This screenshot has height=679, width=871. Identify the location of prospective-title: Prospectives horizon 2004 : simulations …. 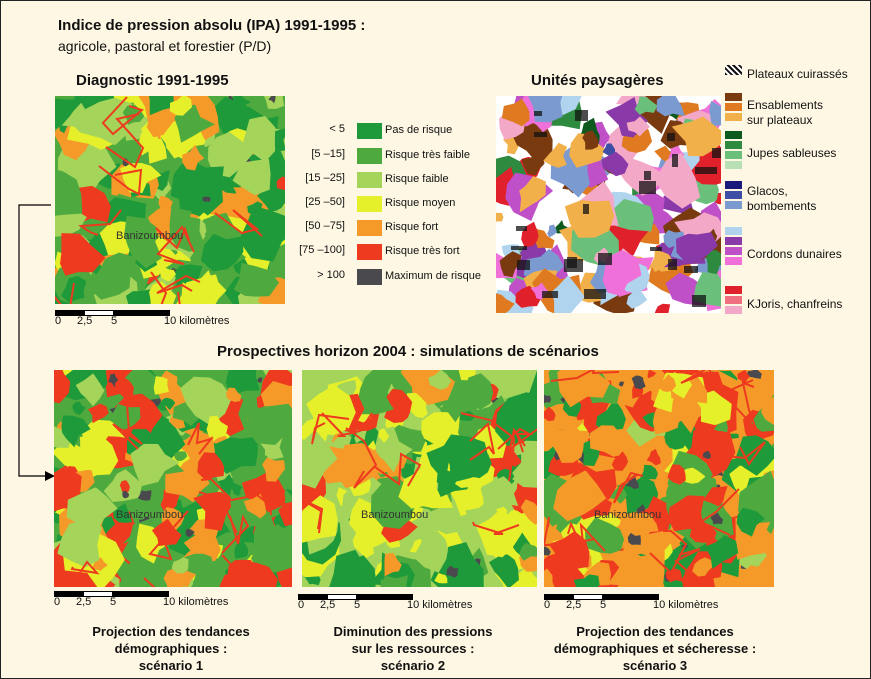
(408, 351).